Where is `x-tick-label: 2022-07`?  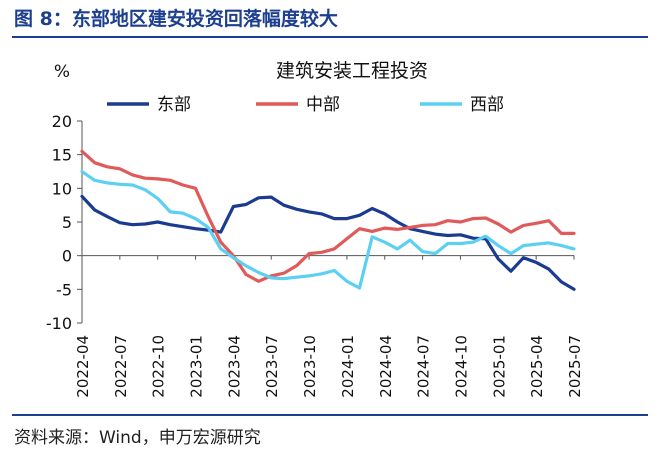
x-tick-label: 2022-07 is located at coordinates (121, 366).